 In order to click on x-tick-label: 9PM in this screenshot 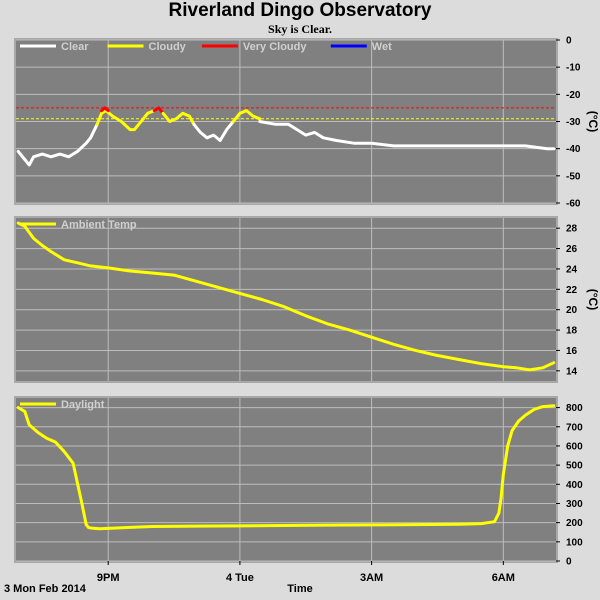, I will do `click(108, 578)`.